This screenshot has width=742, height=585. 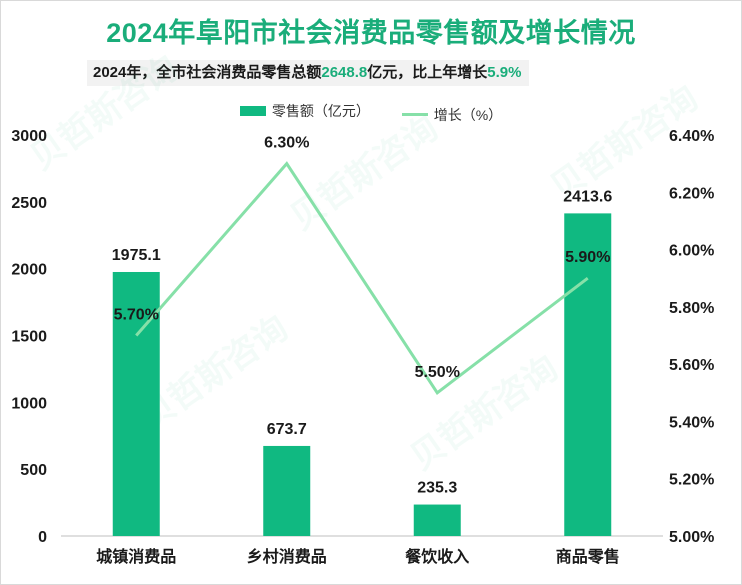 What do you see at coordinates (344, 72) in the screenshot?
I see `subtitle-total: 2648.8` at bounding box center [344, 72].